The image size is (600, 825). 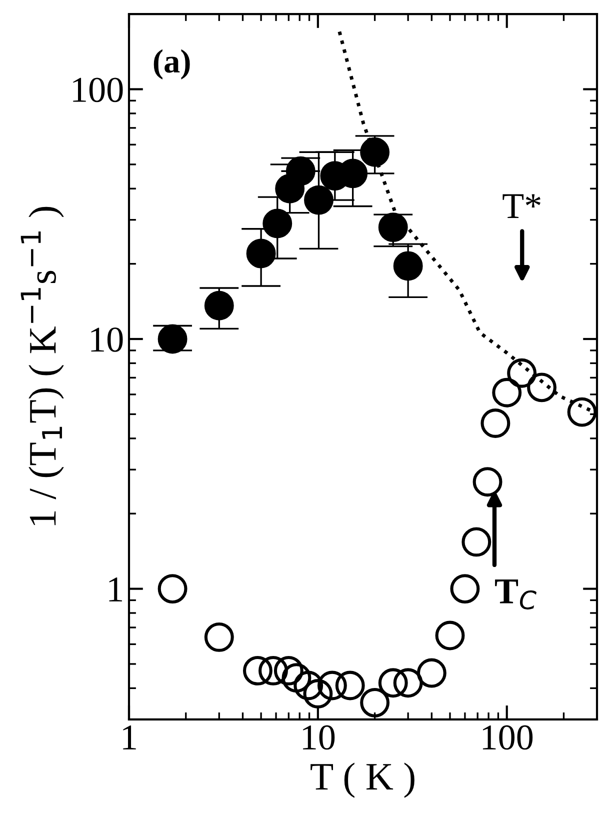 What do you see at coordinates (521, 206) in the screenshot?
I see `annotation: T*` at bounding box center [521, 206].